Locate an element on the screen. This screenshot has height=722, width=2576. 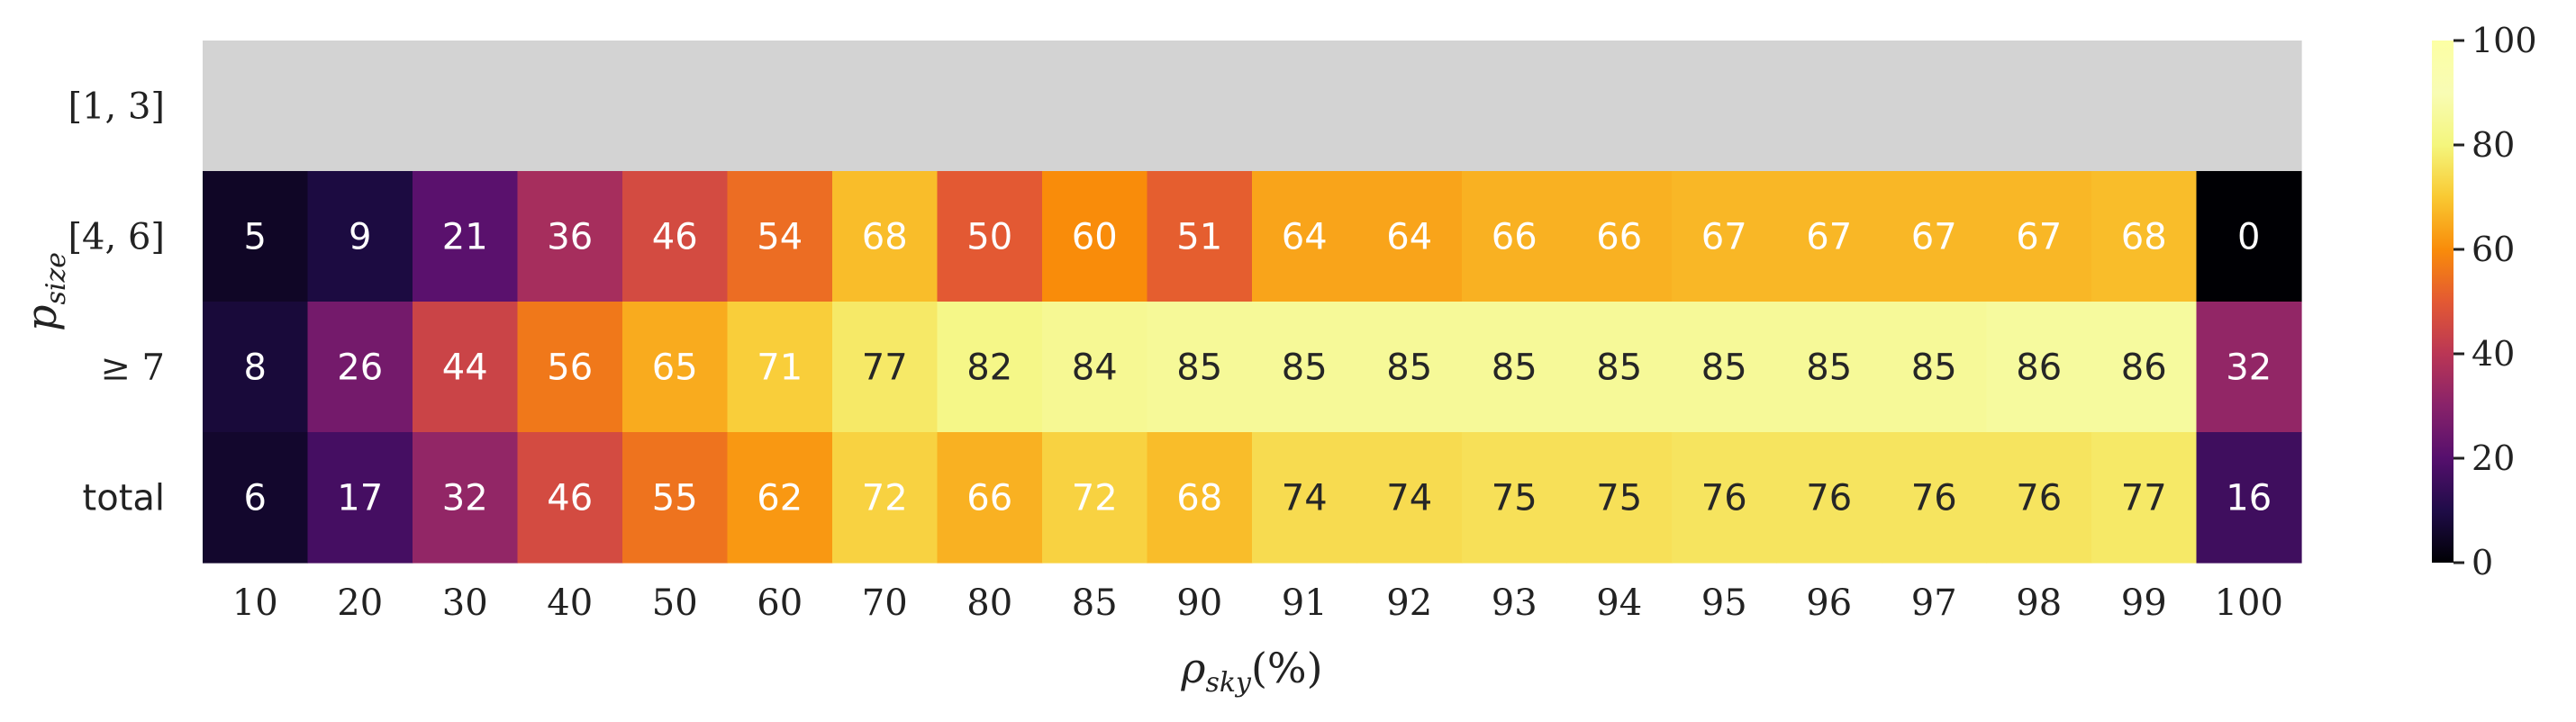
heatmap-cell-label: 16 is located at coordinates (2249, 498).